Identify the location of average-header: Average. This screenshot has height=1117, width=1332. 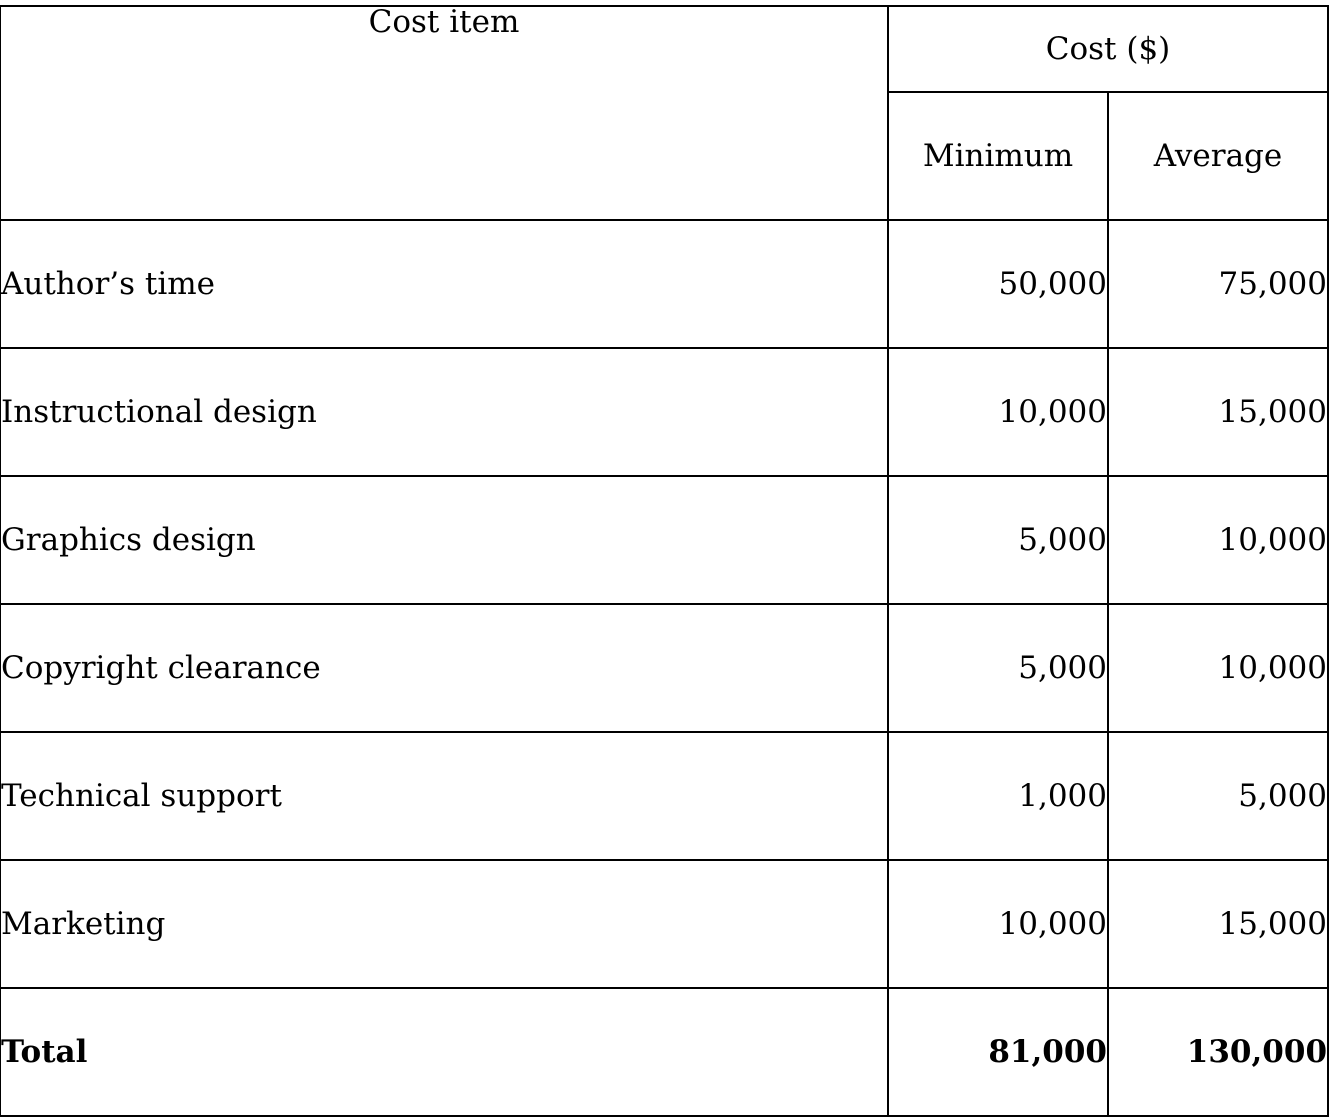
(1218, 156).